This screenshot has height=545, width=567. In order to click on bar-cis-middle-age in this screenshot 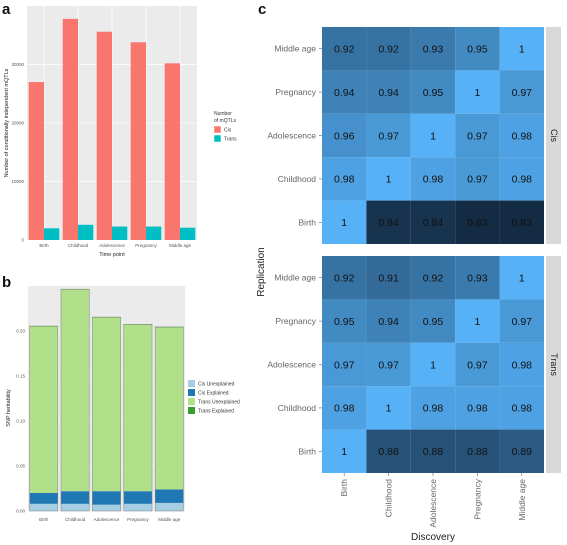, I will do `click(172, 151)`.